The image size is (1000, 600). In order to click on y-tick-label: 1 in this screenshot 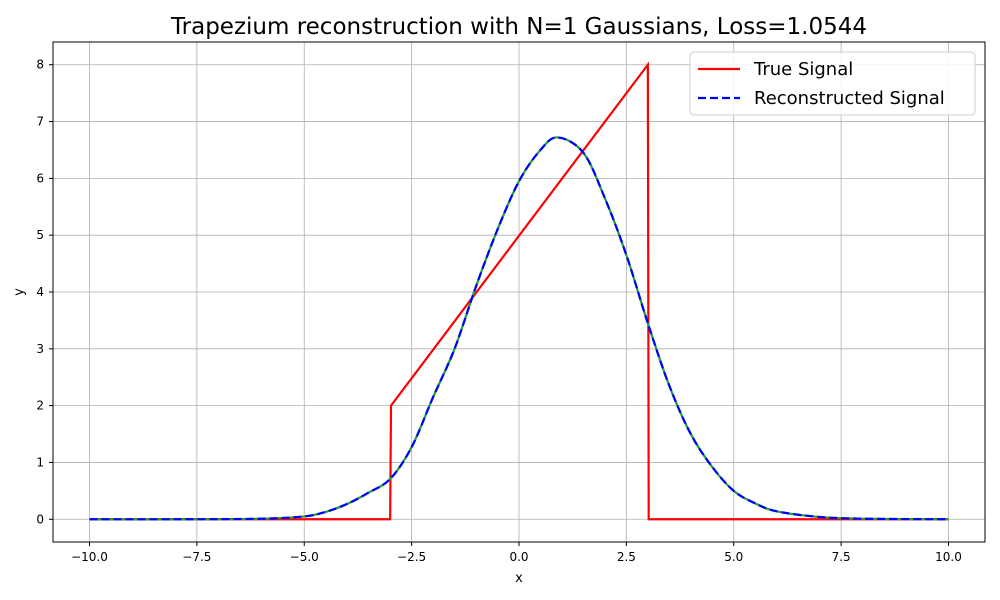, I will do `click(40, 462)`.